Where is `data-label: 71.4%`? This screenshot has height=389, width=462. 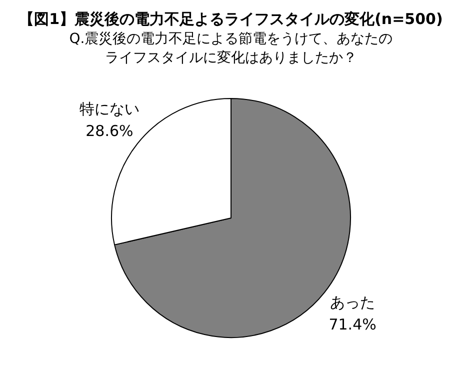 data-label: 71.4% is located at coordinates (352, 325).